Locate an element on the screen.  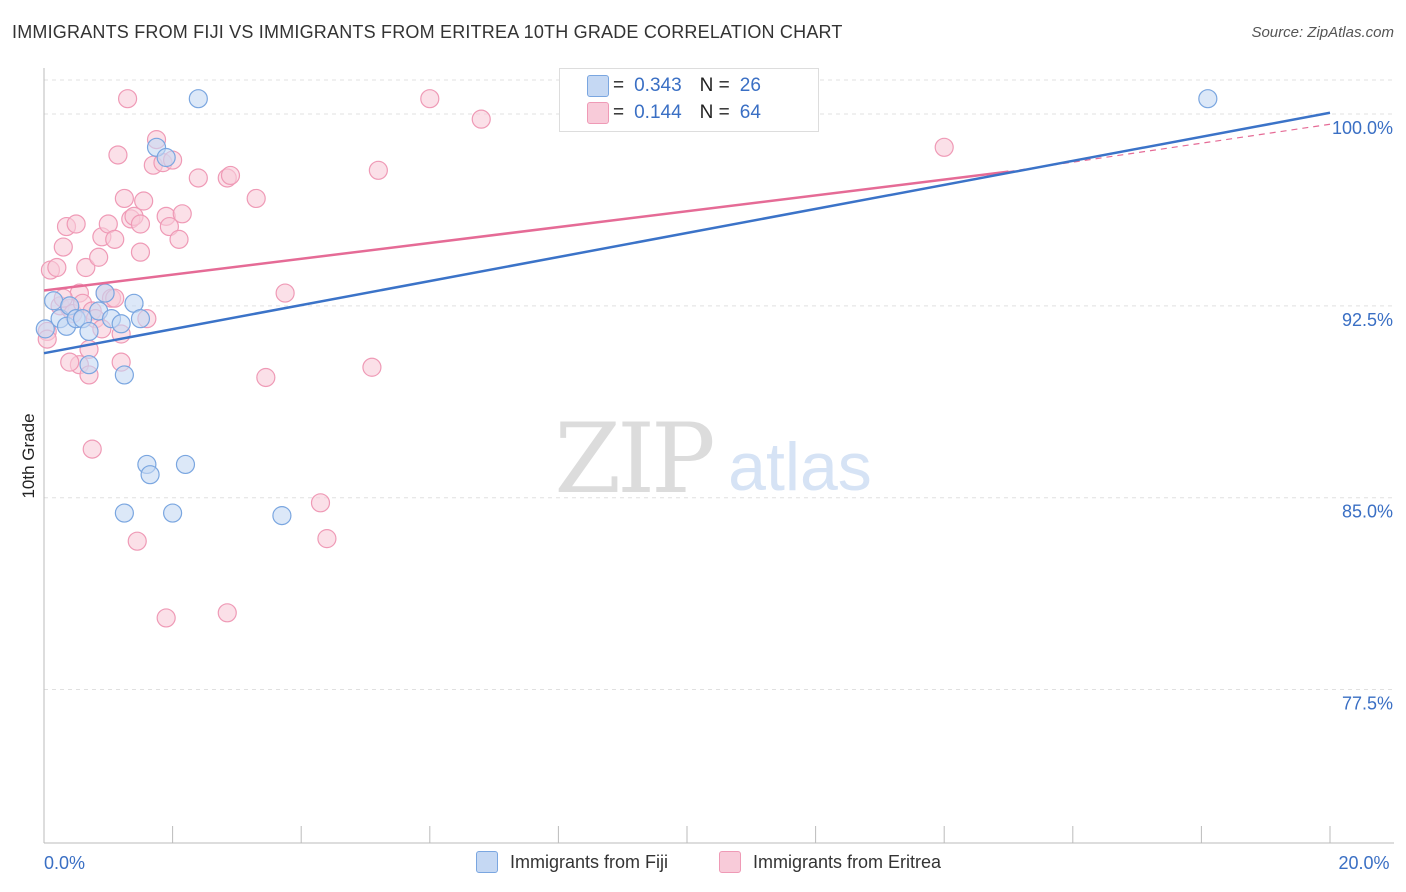
fiji-r-value: 0.343 is located at coordinates (658, 85).